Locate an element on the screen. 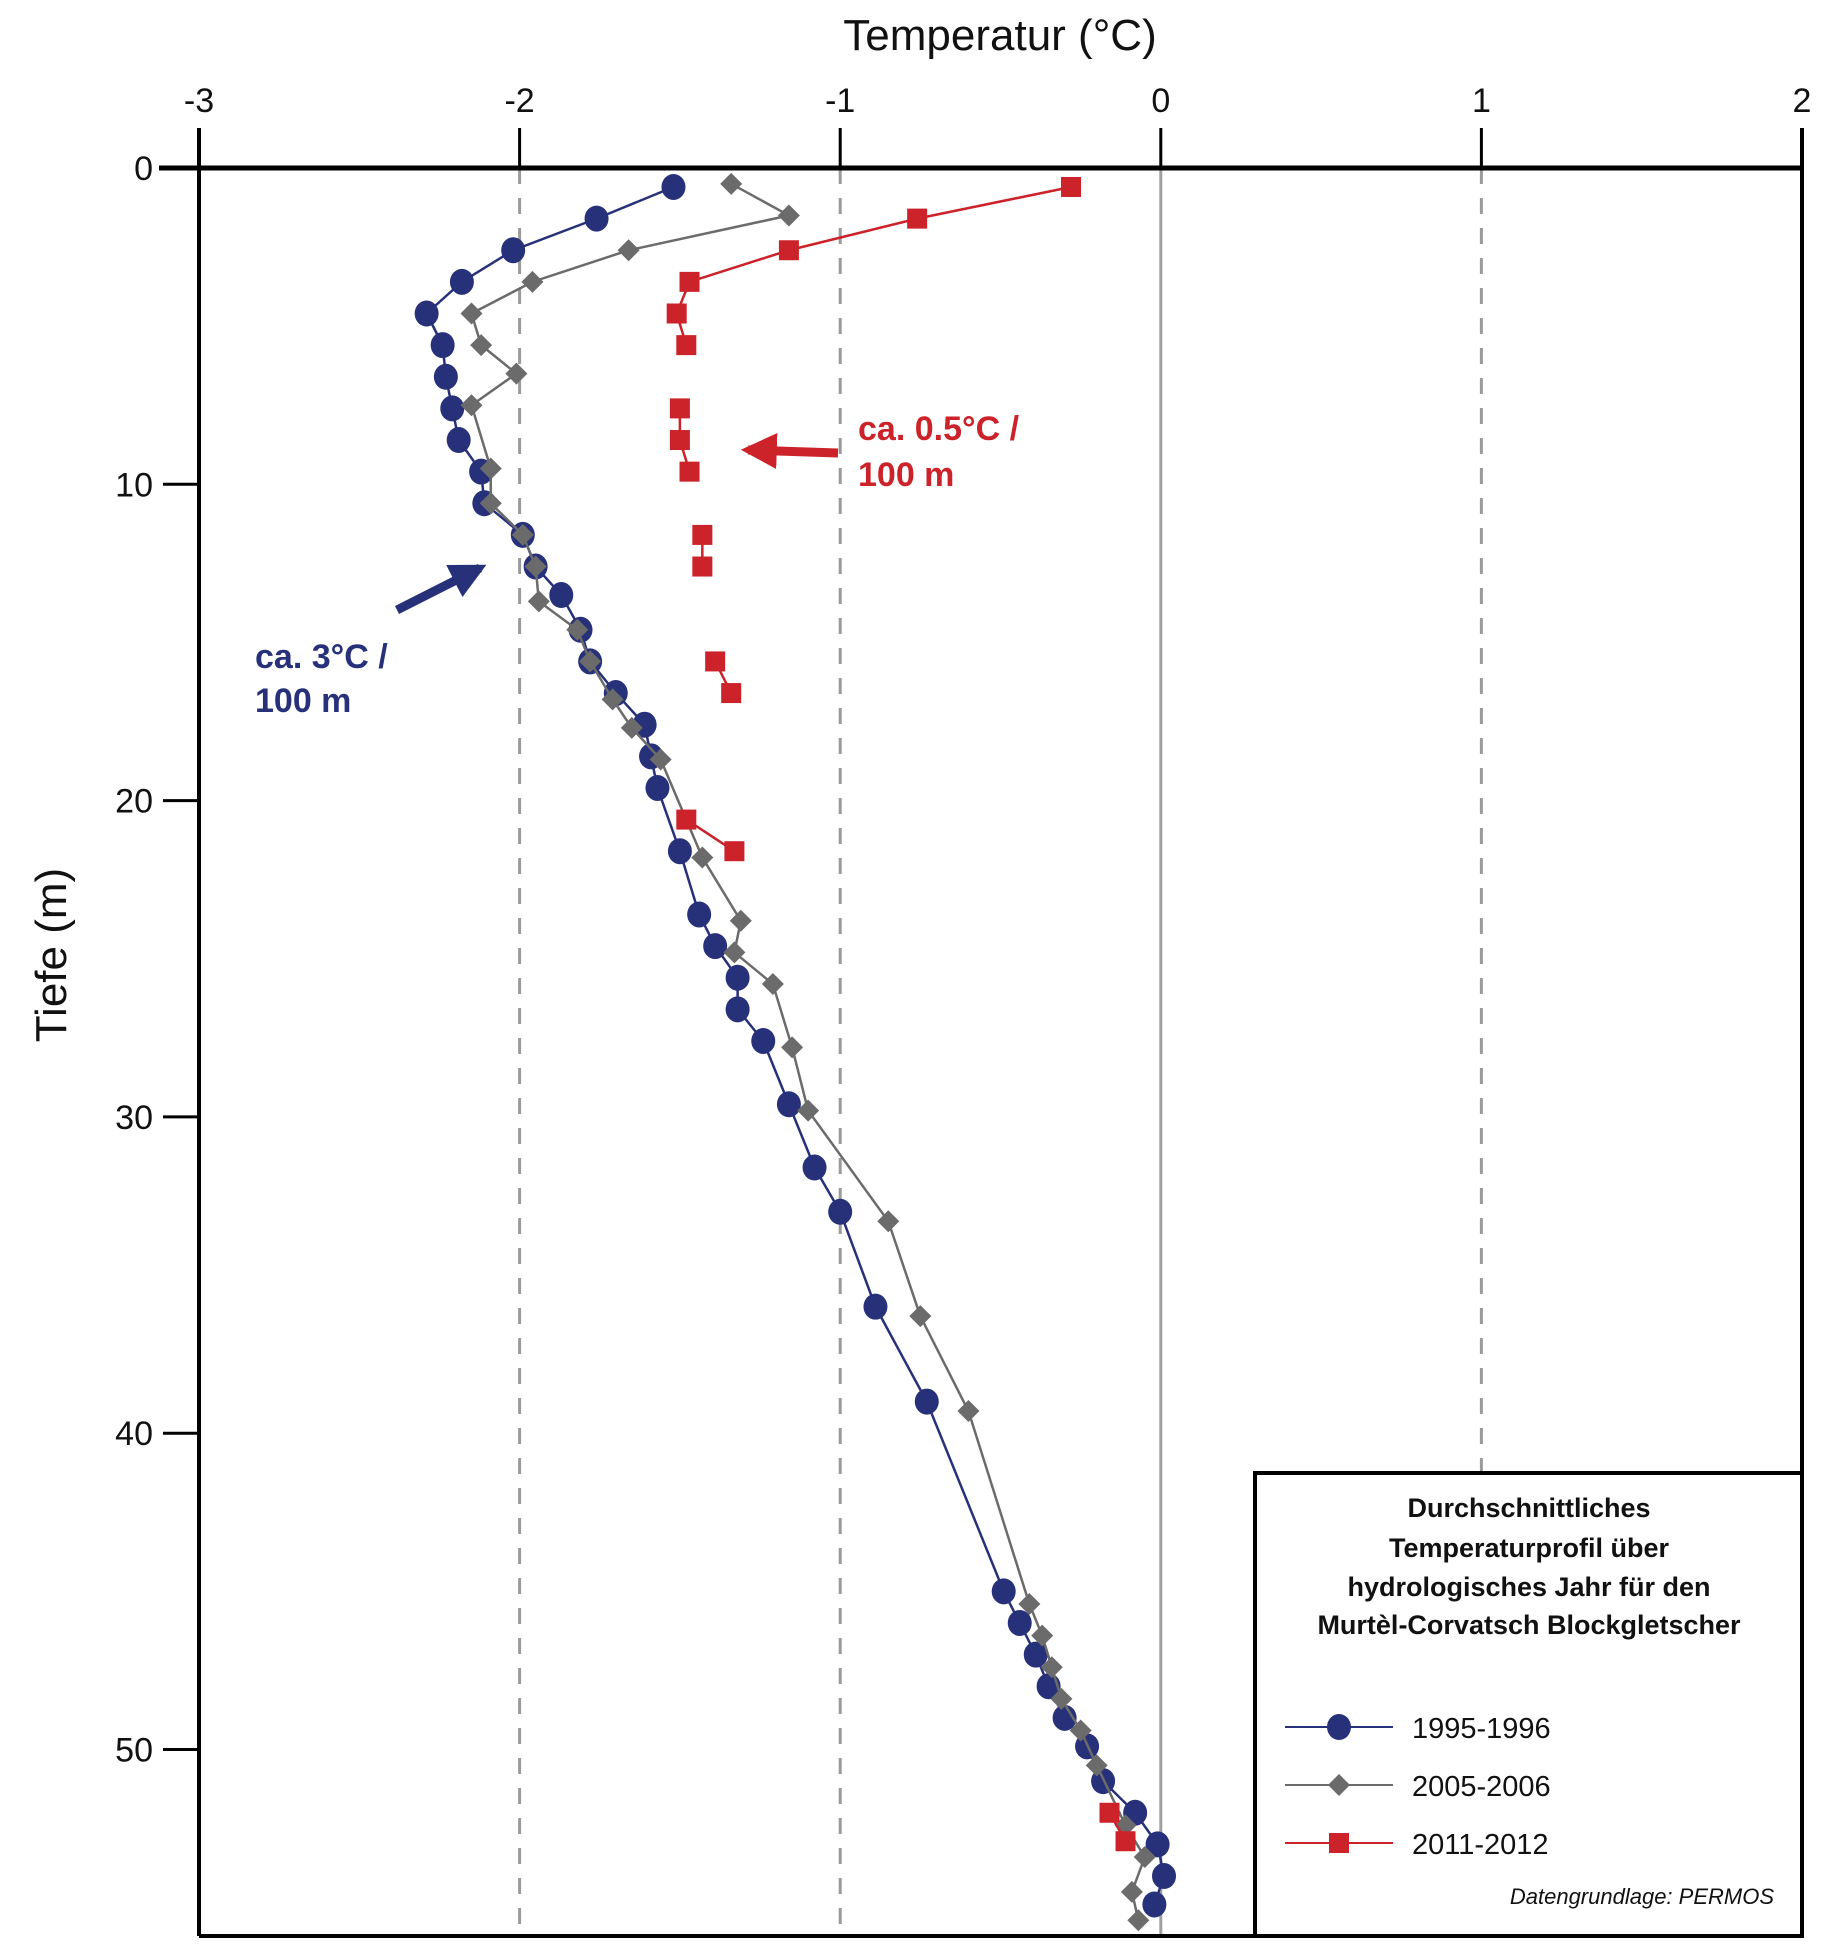  y-tick-label: 40 is located at coordinates (134, 1434).